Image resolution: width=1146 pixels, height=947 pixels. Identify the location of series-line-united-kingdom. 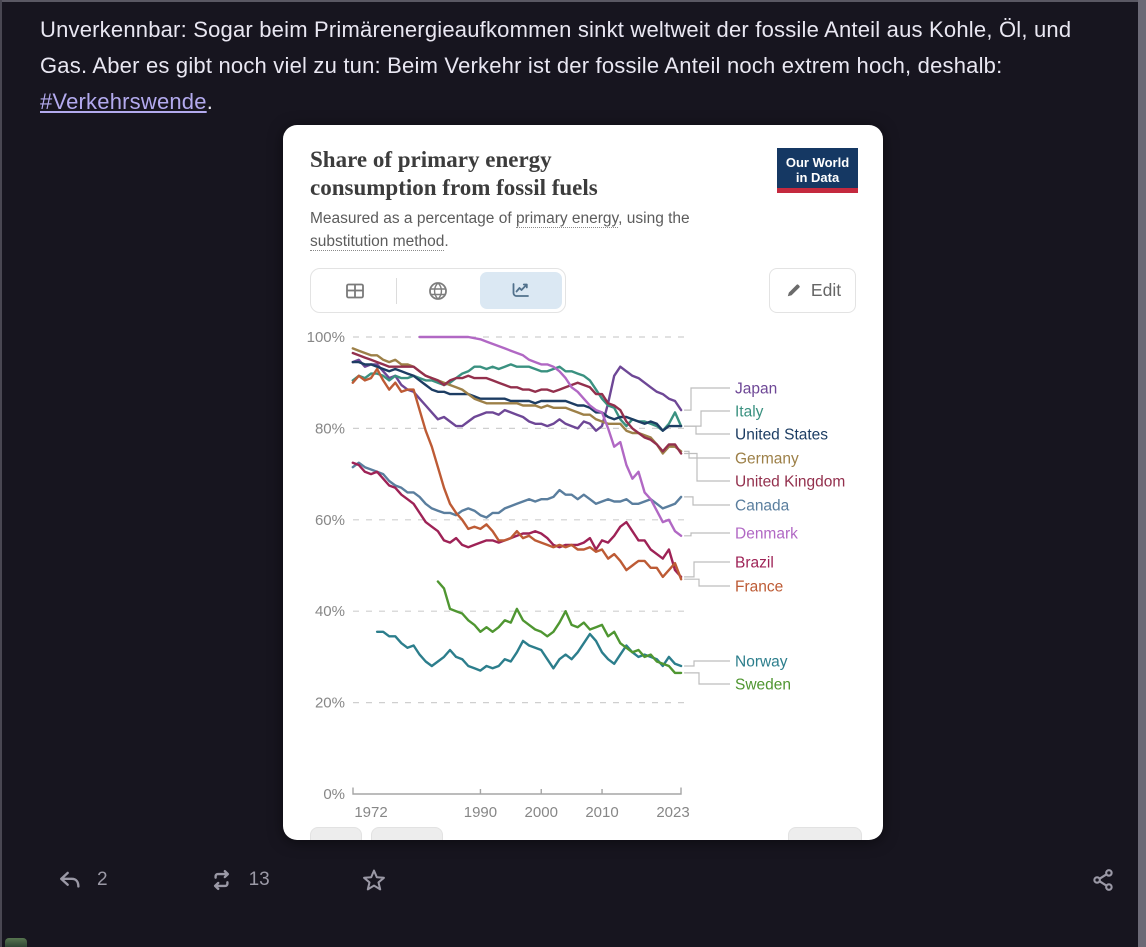
(517, 403).